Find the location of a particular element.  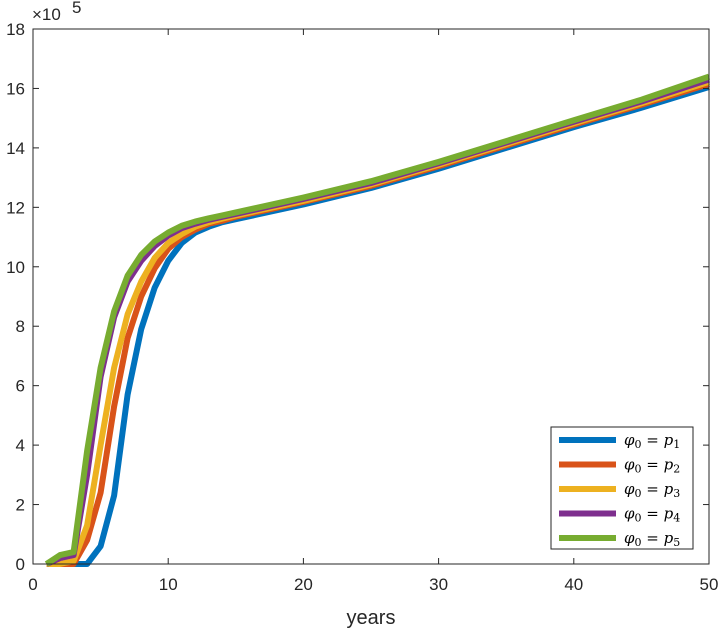

y-tick-label: 4 is located at coordinates (20, 445).